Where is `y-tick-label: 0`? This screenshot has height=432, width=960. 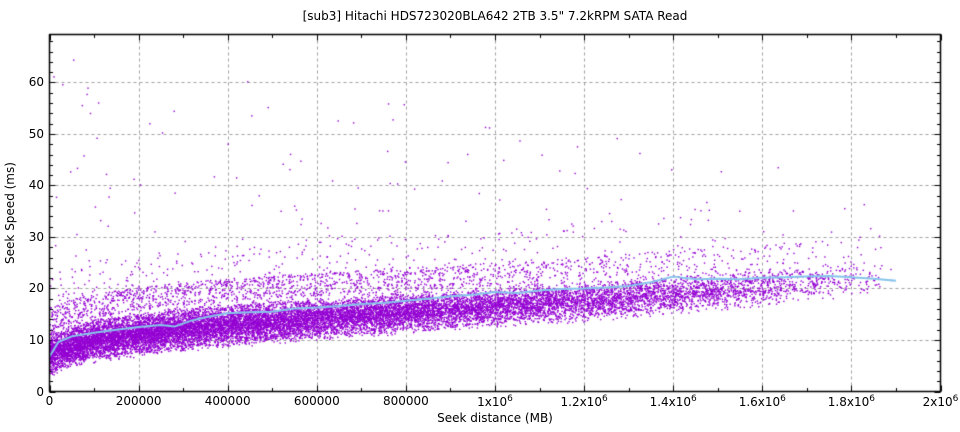
y-tick-label: 0 is located at coordinates (40, 391).